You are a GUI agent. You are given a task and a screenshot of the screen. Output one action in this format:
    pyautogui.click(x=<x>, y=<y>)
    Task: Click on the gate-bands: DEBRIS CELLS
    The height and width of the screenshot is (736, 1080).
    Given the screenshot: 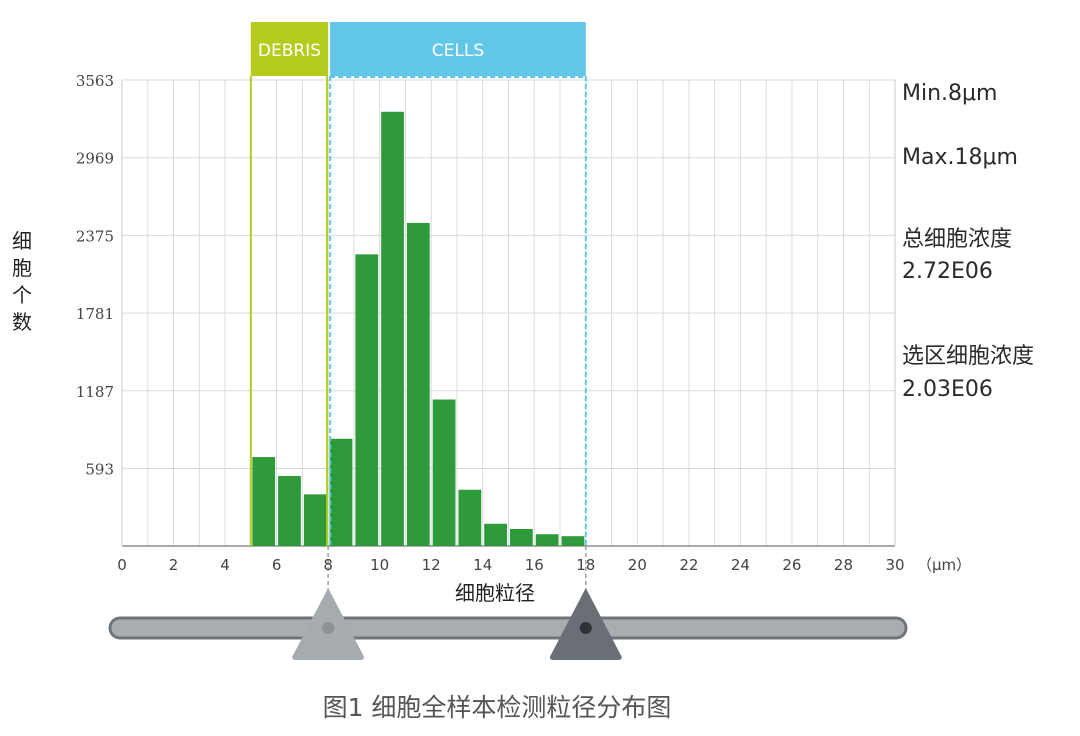 What is the action you would take?
    pyautogui.click(x=418, y=49)
    